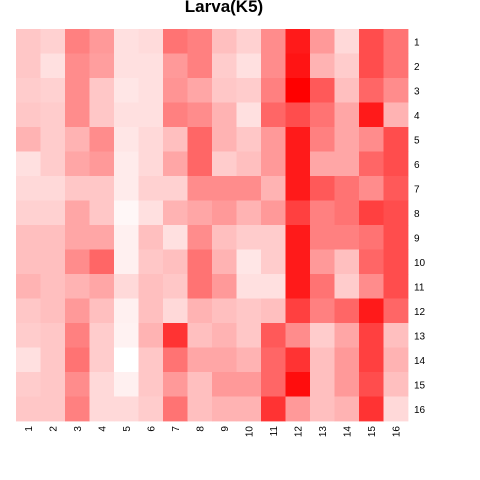 The height and width of the screenshot is (480, 480). I want to click on heatmap-cell-r11-c16, so click(396, 286).